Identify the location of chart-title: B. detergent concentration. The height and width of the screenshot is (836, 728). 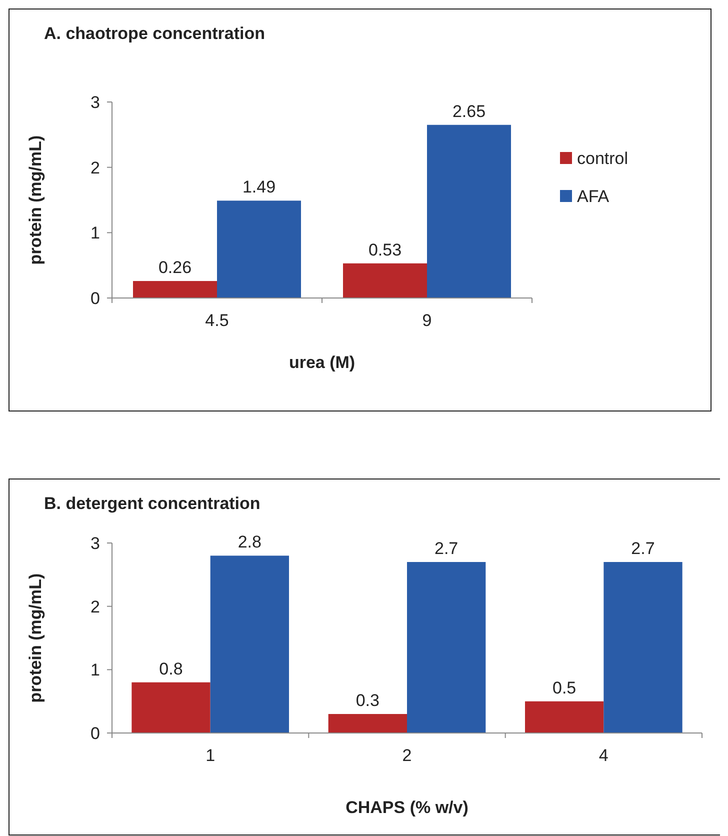
(152, 503).